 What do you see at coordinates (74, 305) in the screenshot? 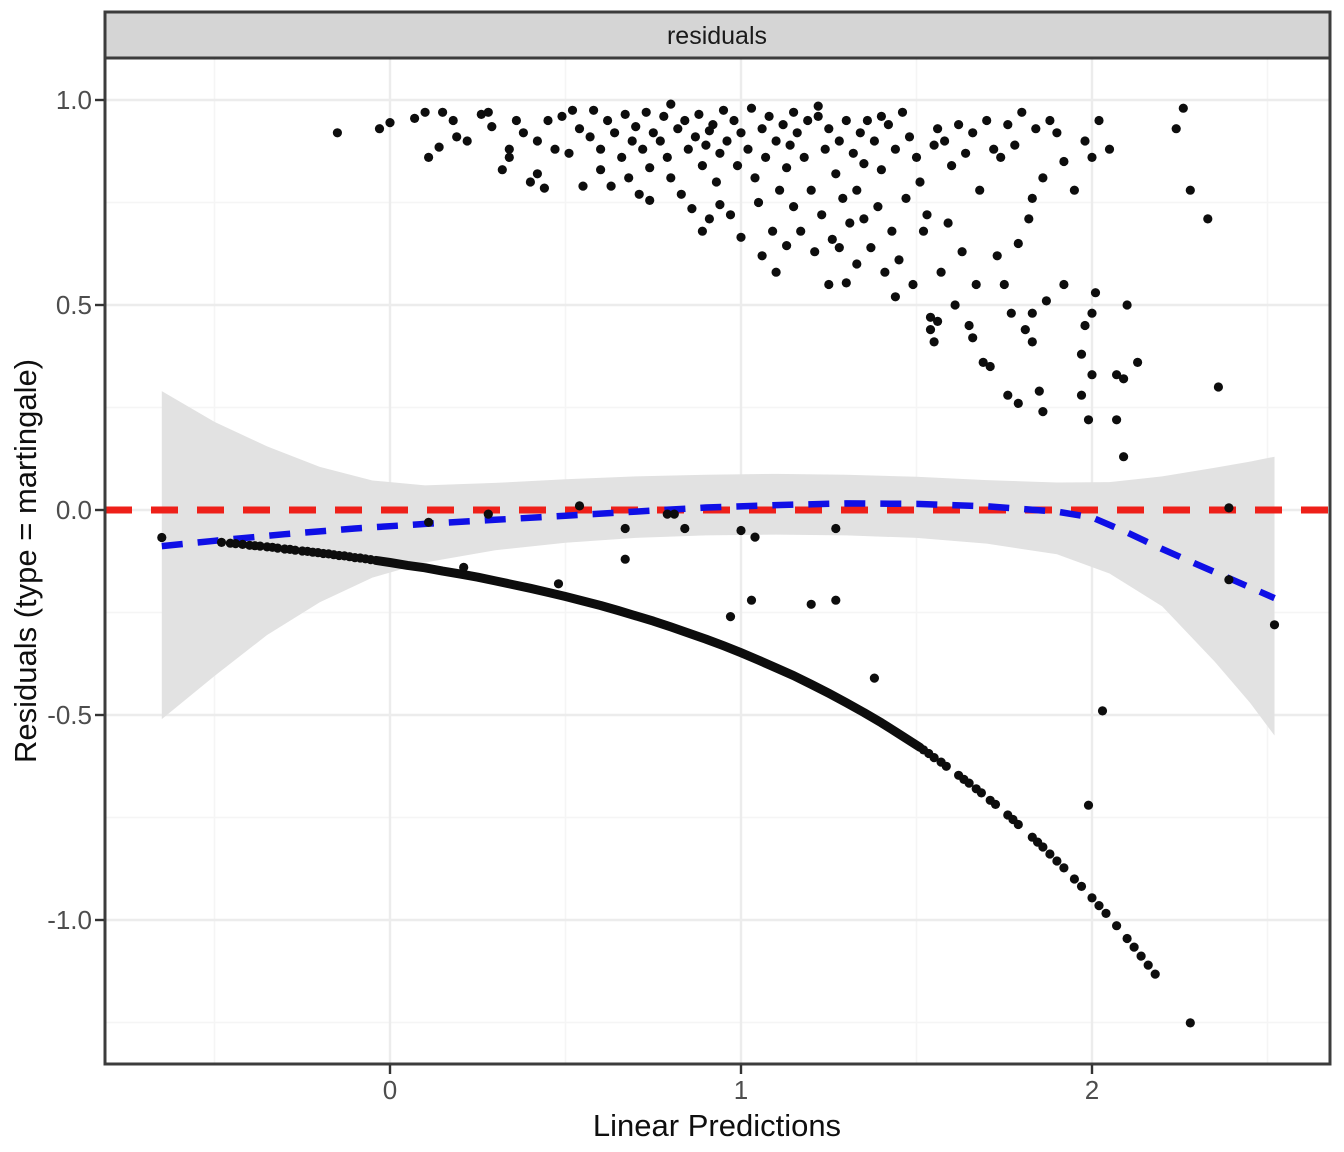
I see `y-tick-label: 0.5` at bounding box center [74, 305].